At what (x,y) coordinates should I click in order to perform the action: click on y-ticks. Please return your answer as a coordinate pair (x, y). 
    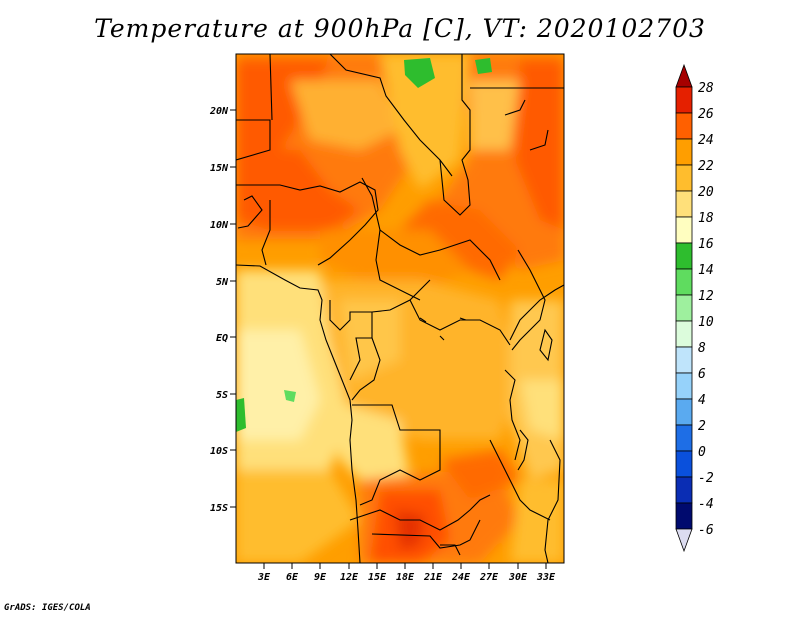
    Looking at the image, I should click on (233, 308).